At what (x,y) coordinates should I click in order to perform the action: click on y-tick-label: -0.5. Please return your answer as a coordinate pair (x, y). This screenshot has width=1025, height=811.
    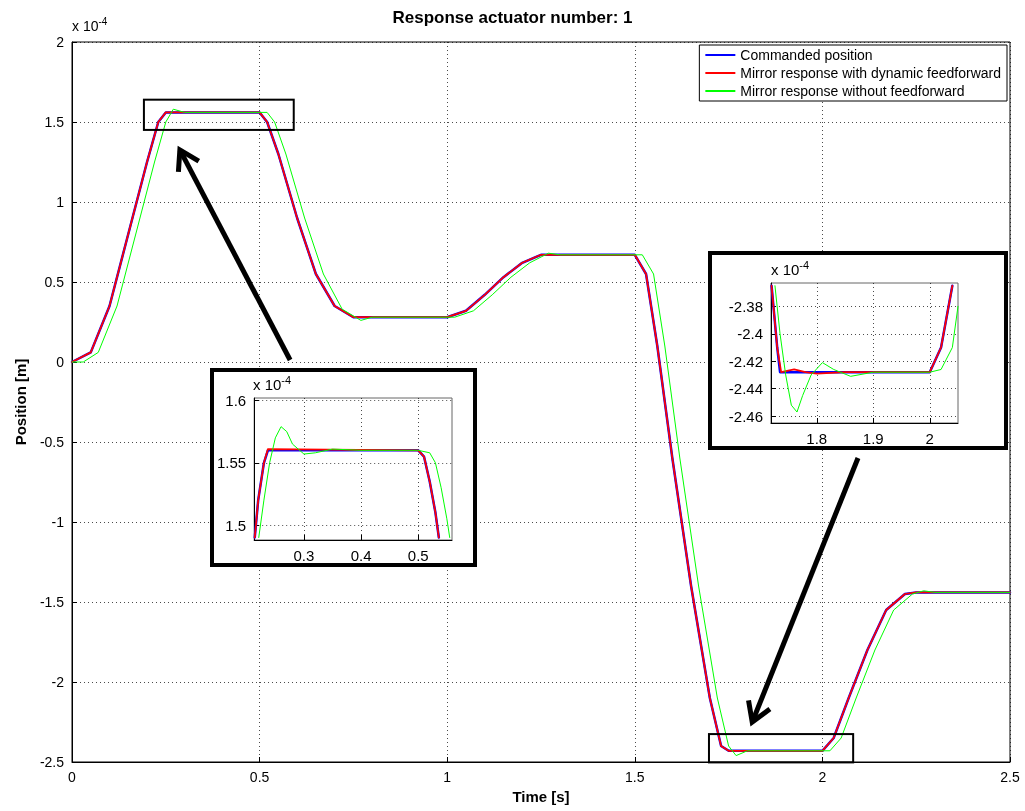
    Looking at the image, I should click on (52, 442).